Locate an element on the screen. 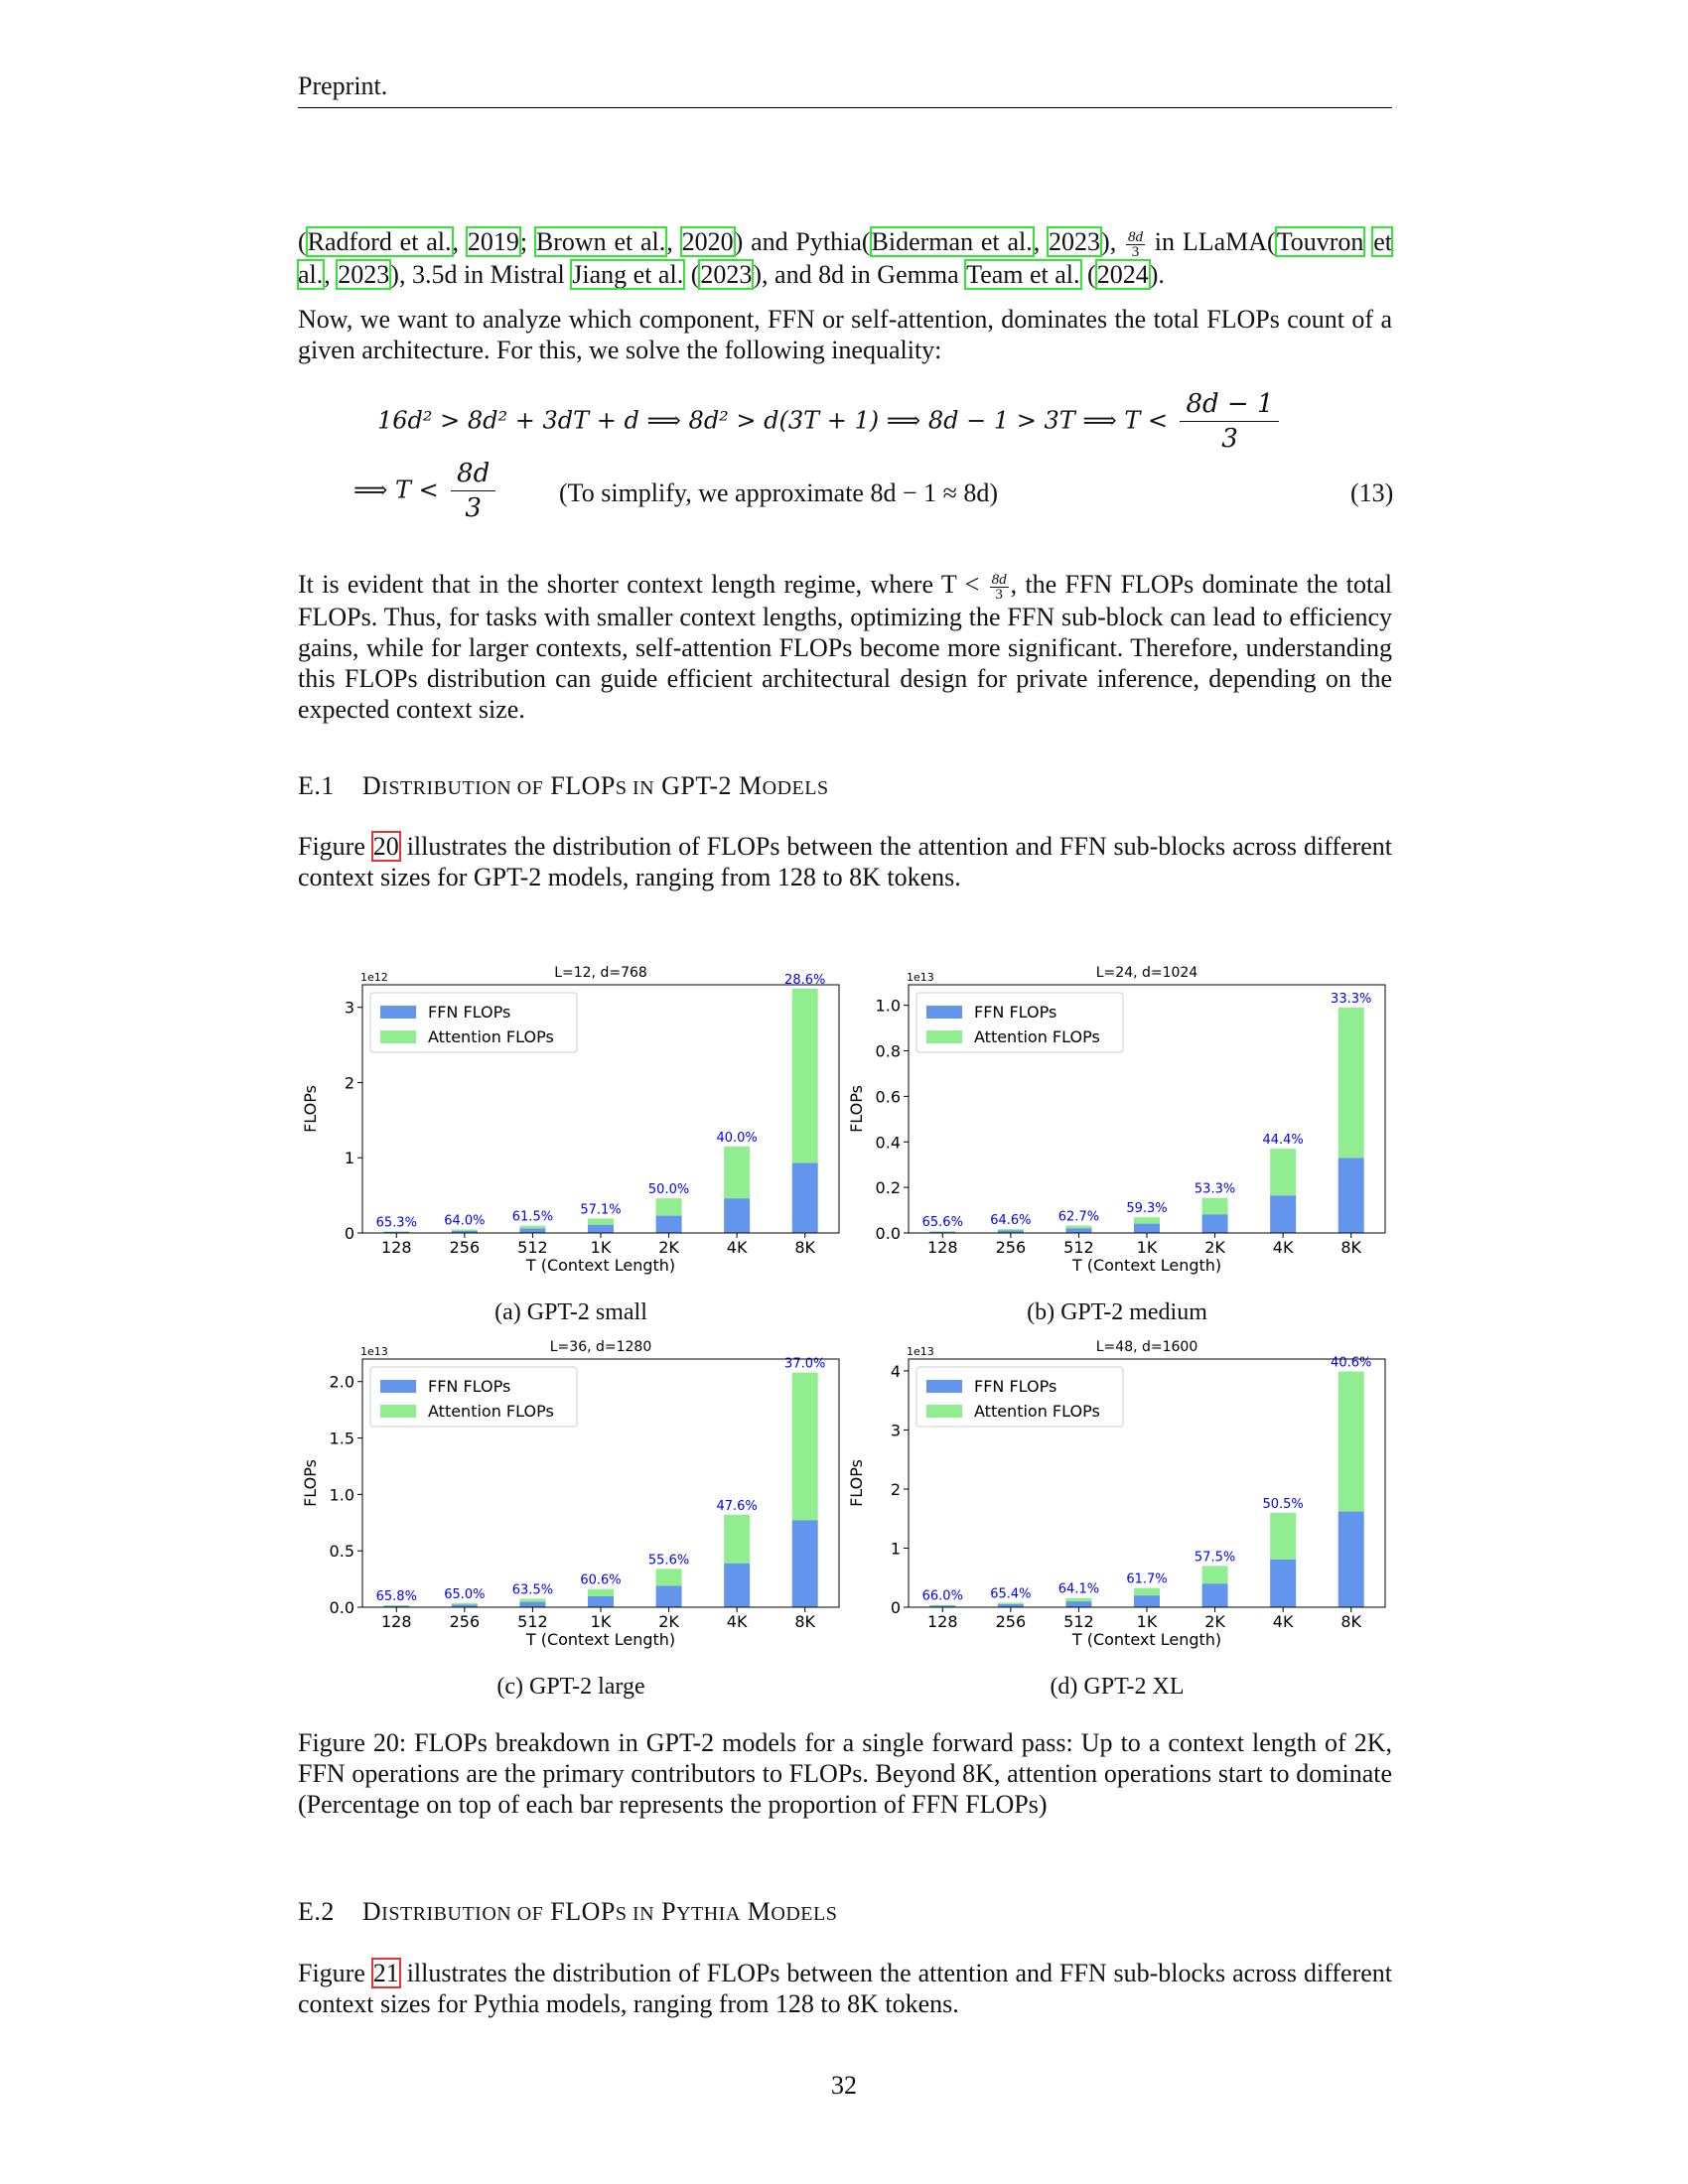  bar-percentage-label: 65.6% is located at coordinates (942, 1222).